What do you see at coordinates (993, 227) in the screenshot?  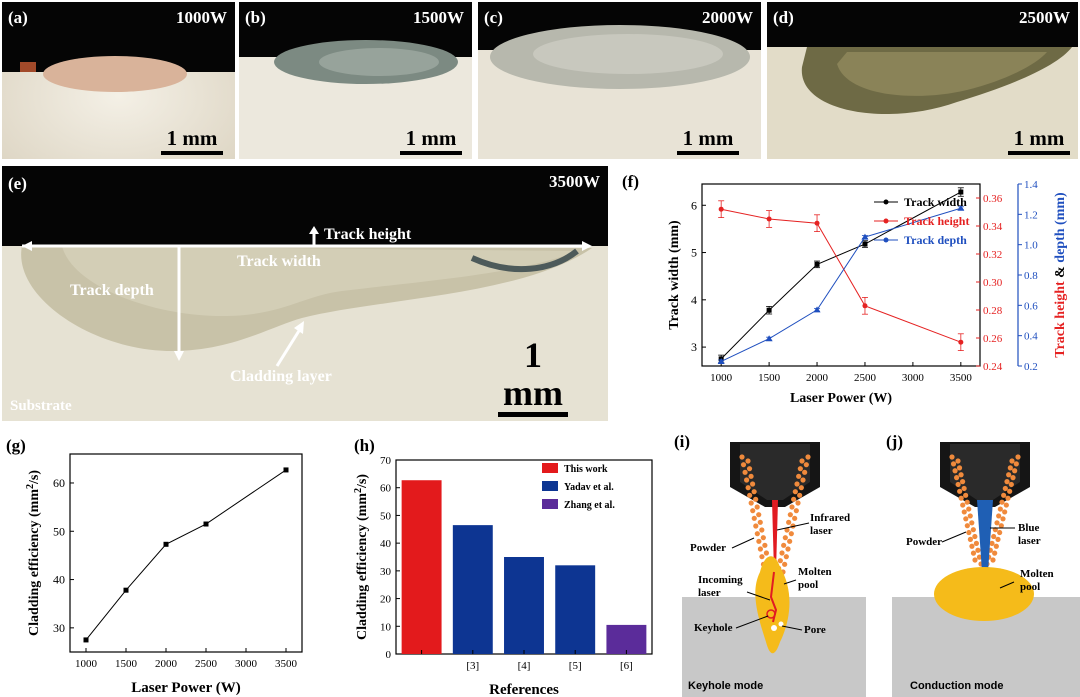 I see `y2-tick-label: 0.34` at bounding box center [993, 227].